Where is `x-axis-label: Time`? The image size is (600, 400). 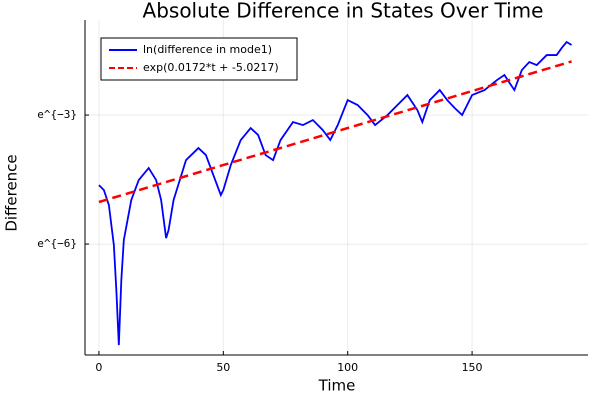
x-axis-label: Time is located at coordinates (337, 386).